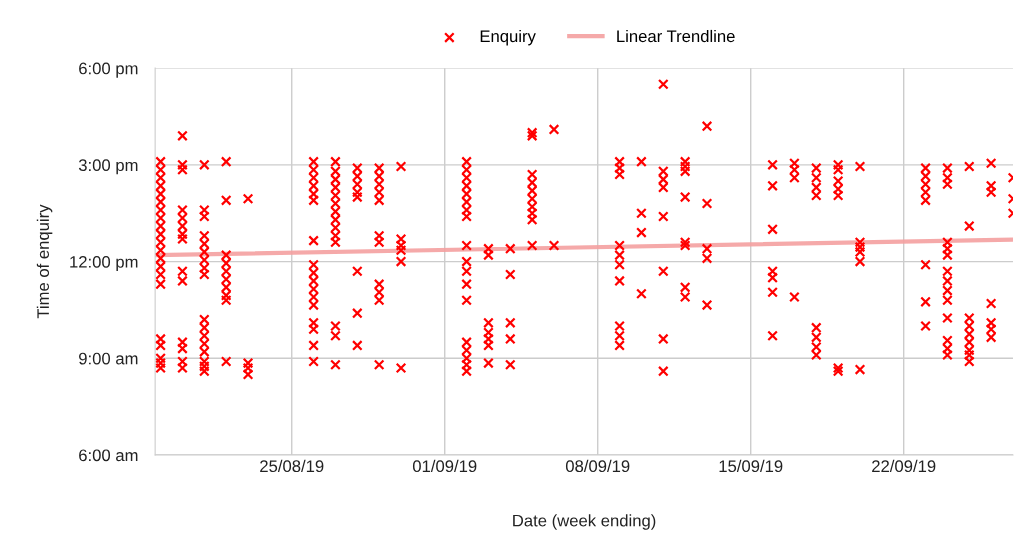  What do you see at coordinates (597, 466) in the screenshot?
I see `x-tick-label: 08/09/19` at bounding box center [597, 466].